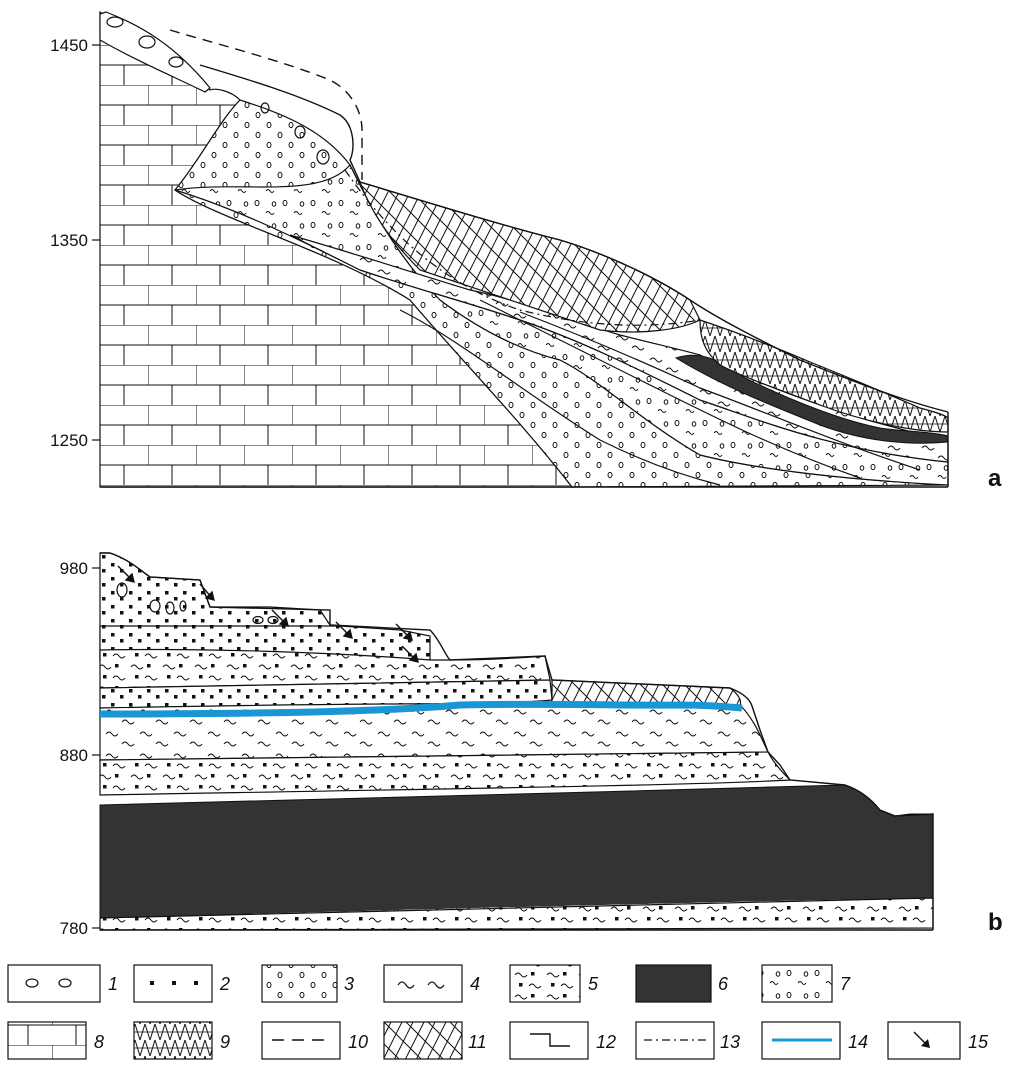 This screenshot has width=1010, height=1071. Describe the element at coordinates (606, 1042) in the screenshot. I see `legend-num-12: 12` at that location.